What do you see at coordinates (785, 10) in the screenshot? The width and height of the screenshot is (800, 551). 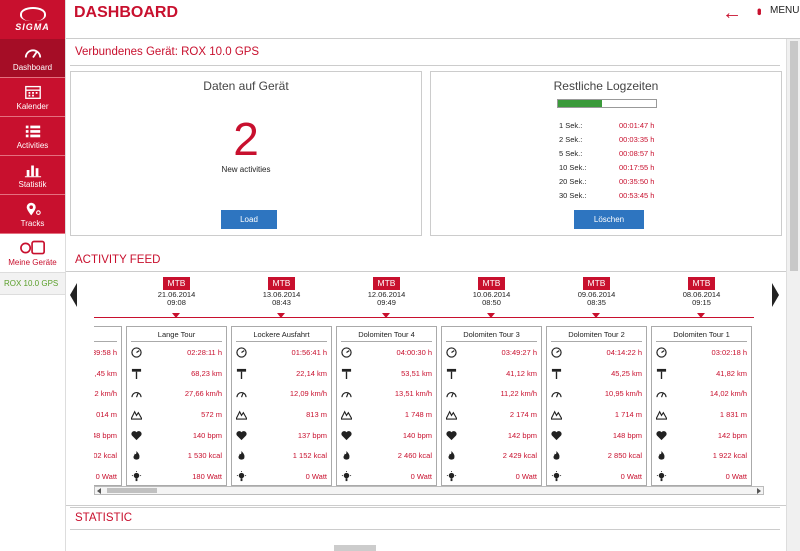 I see `menu-label: MENU` at bounding box center [785, 10].